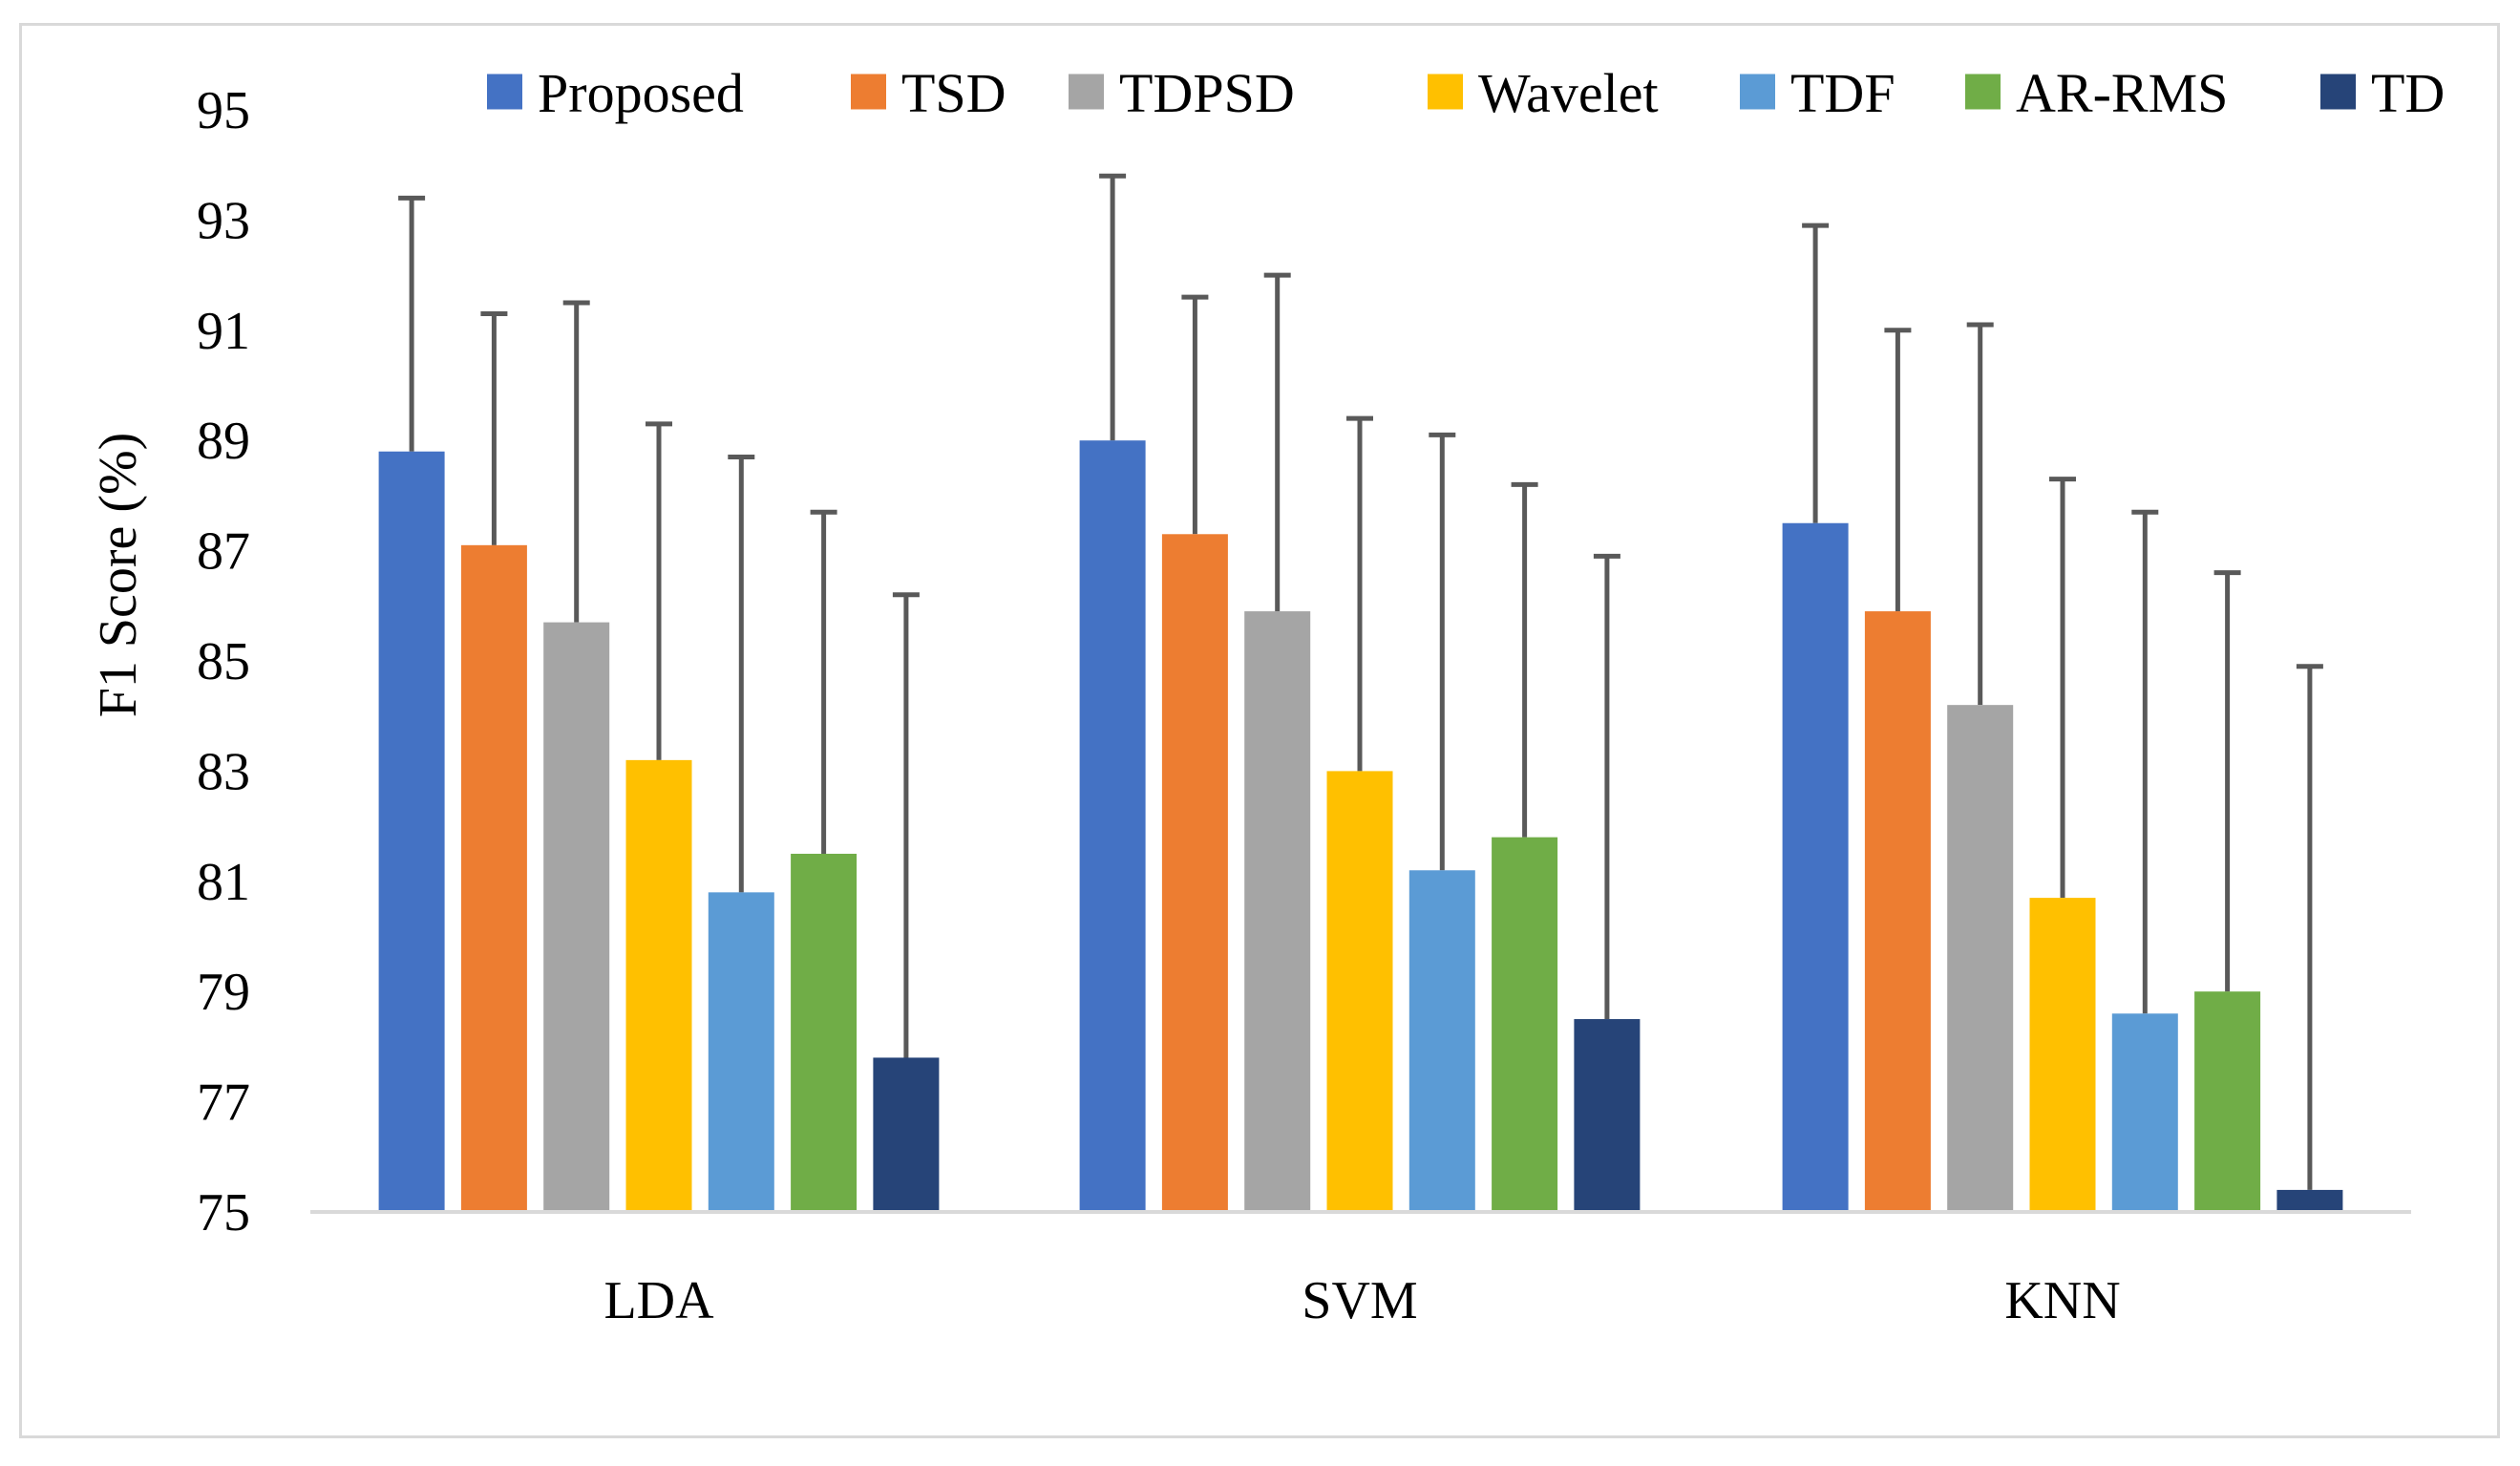 The image size is (2520, 1466). I want to click on y-tick-label: 77, so click(223, 1103).